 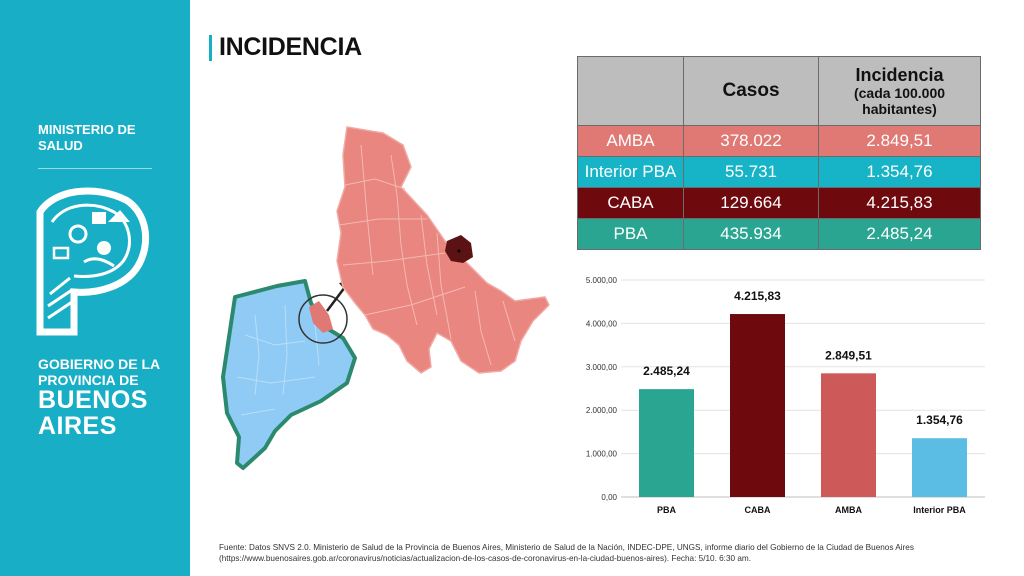 I want to click on province-name: BUENOS AIRES, so click(x=114, y=413).